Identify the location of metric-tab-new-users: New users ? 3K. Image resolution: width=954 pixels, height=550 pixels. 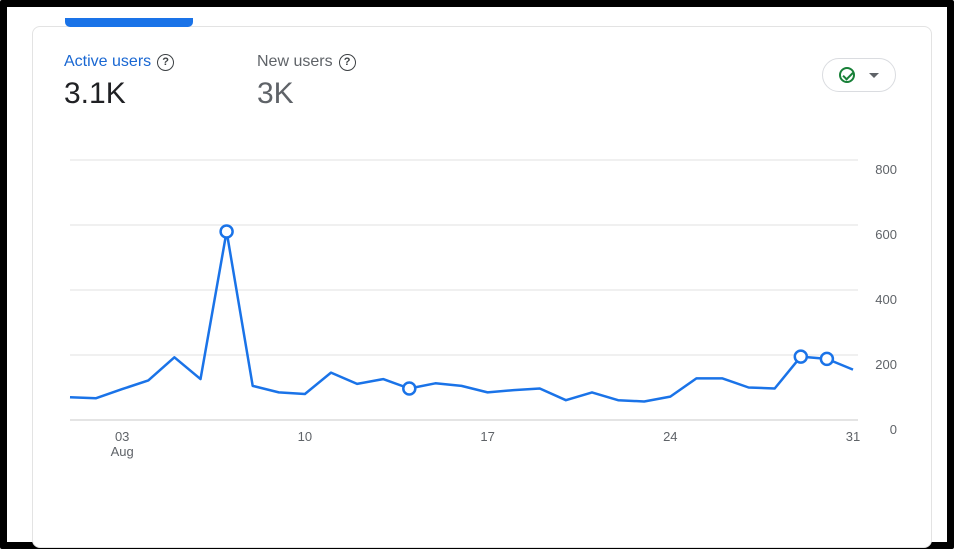
(306, 82).